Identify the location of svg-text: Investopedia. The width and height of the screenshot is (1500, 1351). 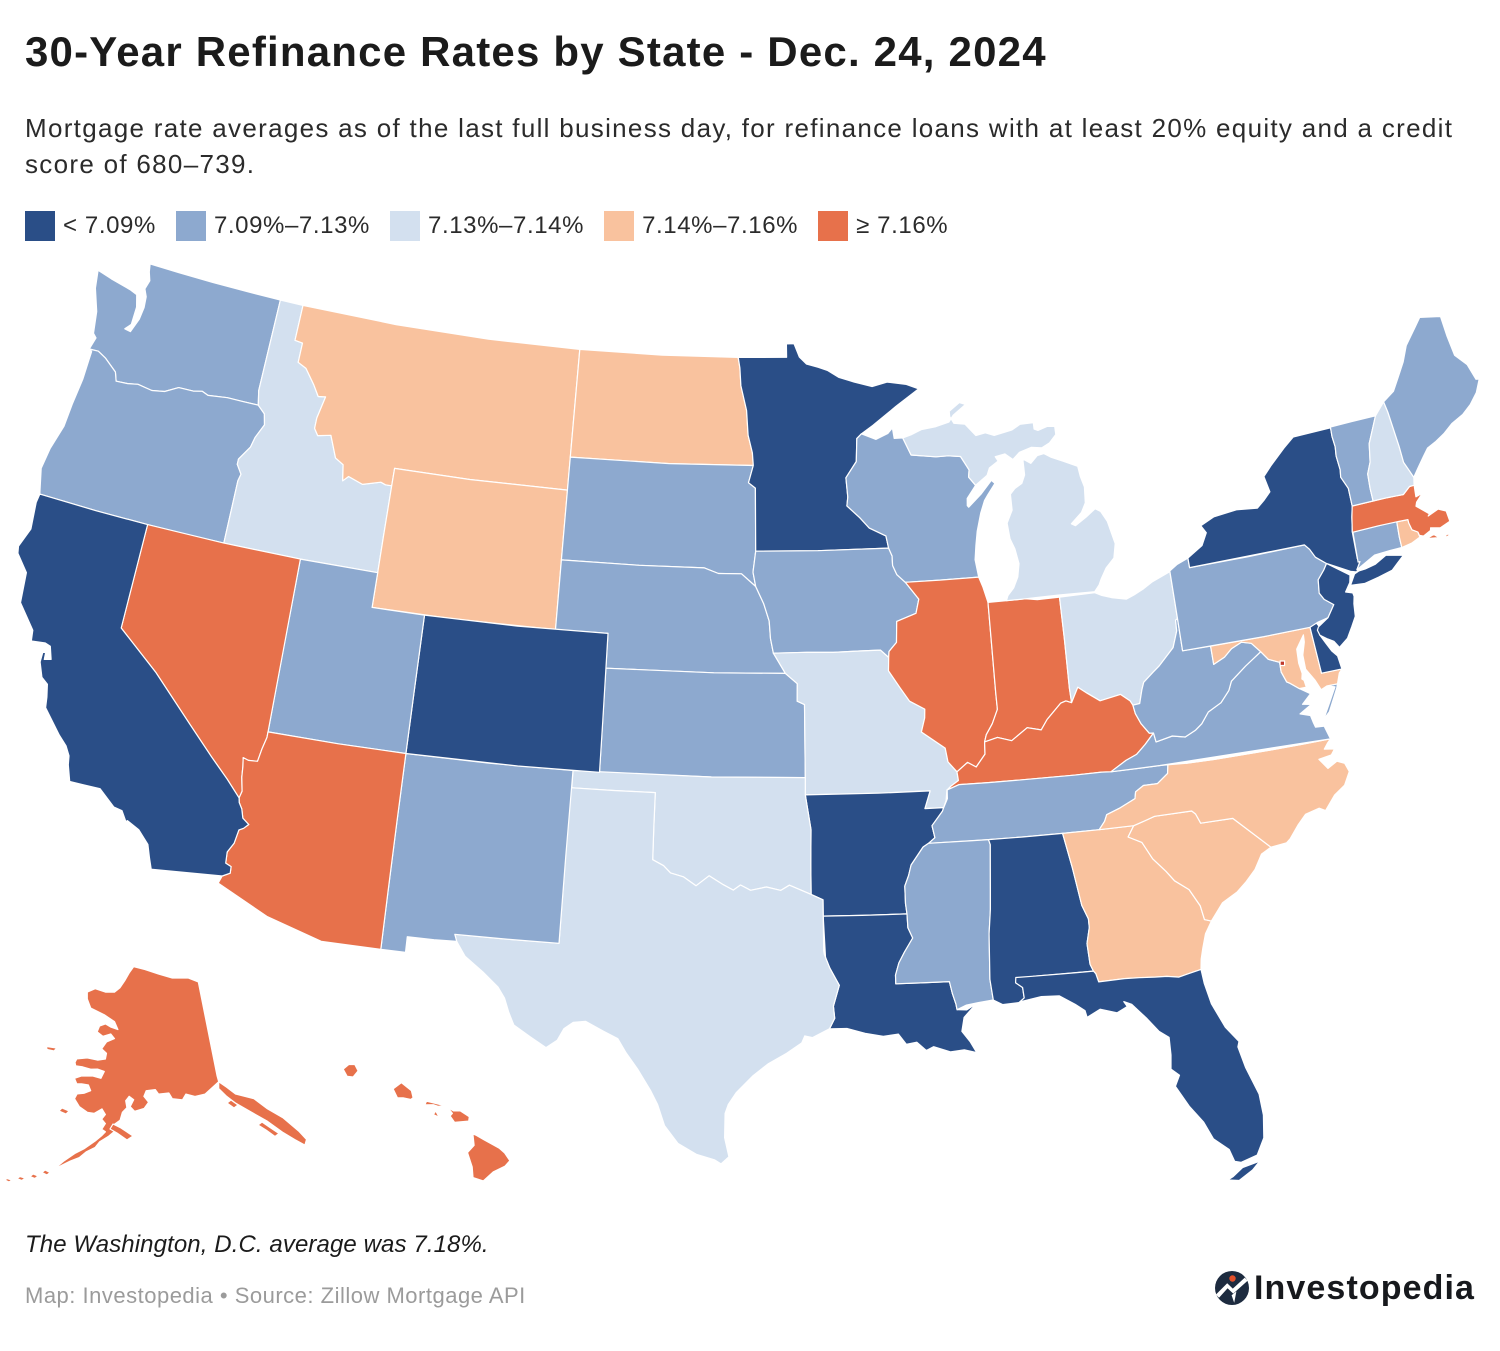
(1364, 1288).